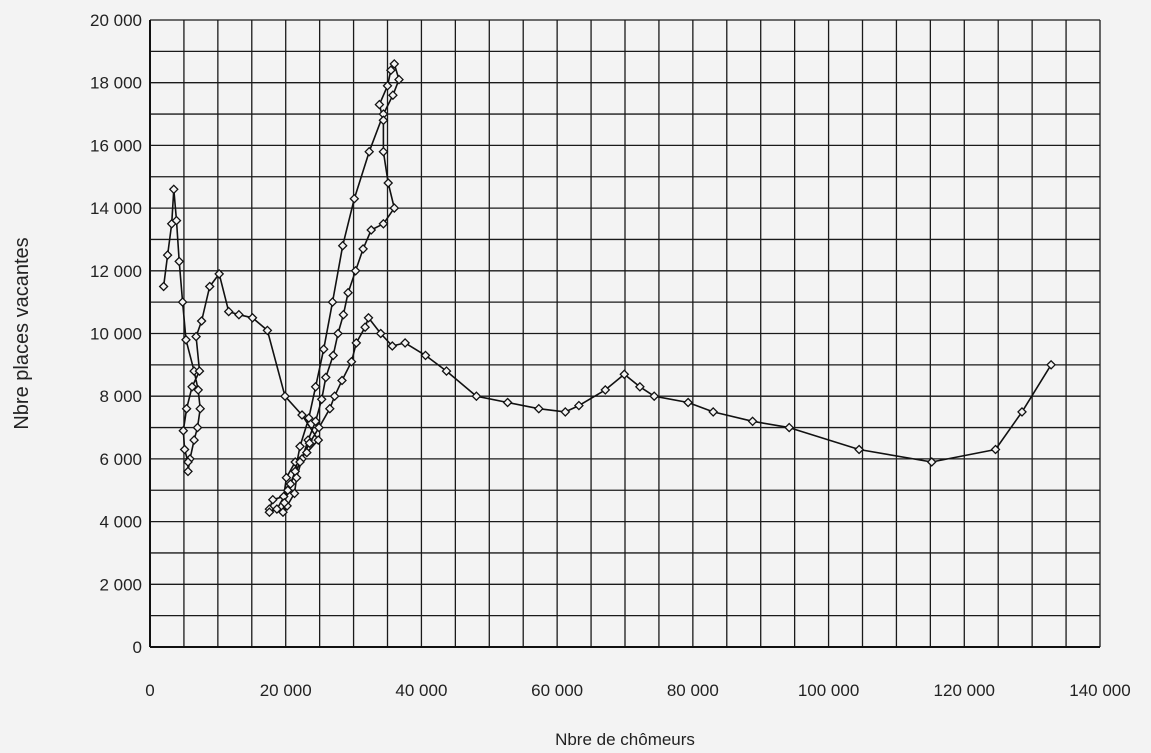 The height and width of the screenshot is (753, 1151). Describe the element at coordinates (421, 690) in the screenshot. I see `x-tick-label: 40 000` at that location.